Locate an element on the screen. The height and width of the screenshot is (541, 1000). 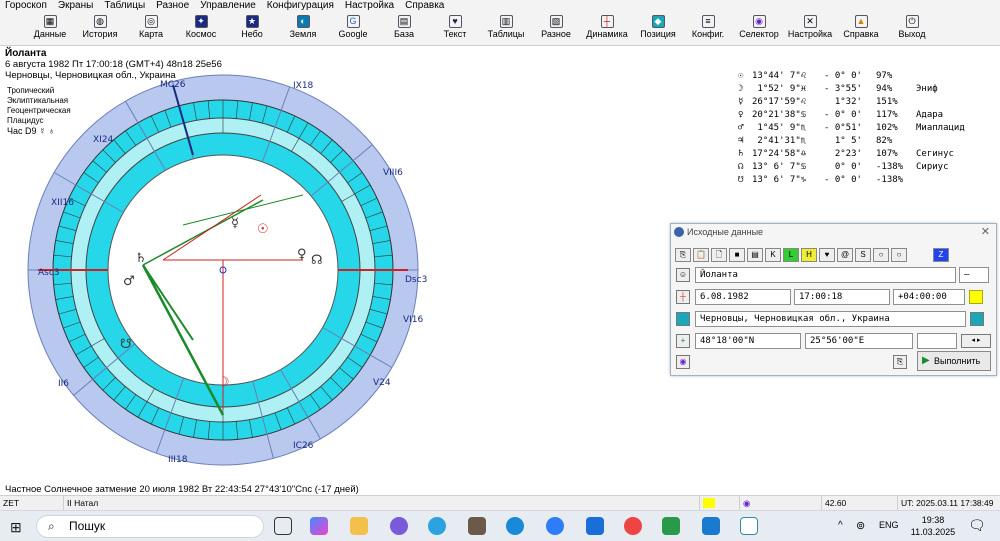
toolbar-history-button: ◍ История is located at coordinates (100, 27).